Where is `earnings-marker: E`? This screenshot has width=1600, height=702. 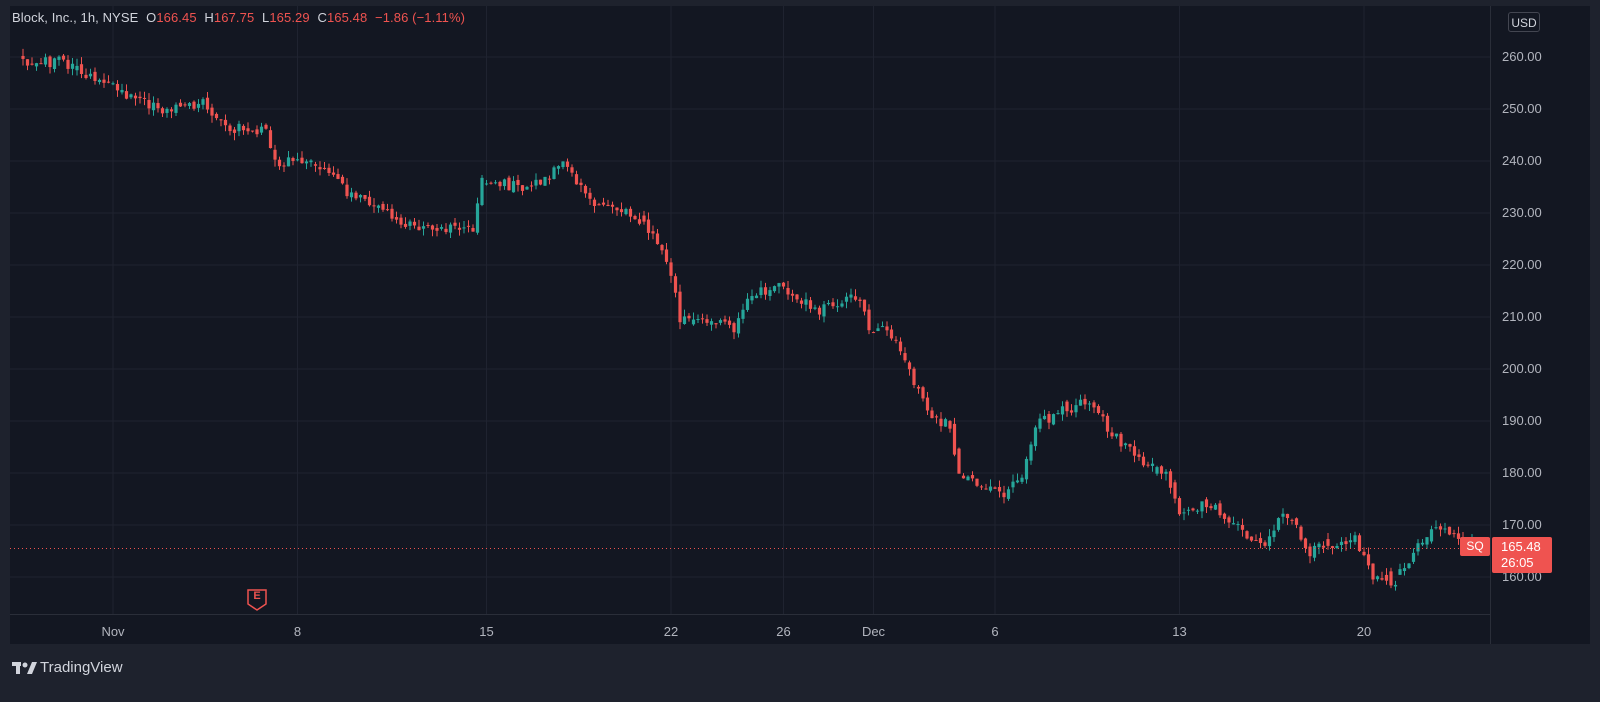 earnings-marker: E is located at coordinates (257, 600).